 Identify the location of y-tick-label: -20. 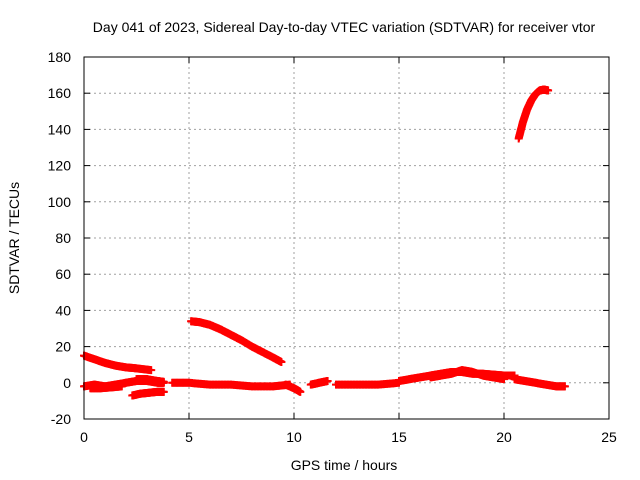
(61, 419).